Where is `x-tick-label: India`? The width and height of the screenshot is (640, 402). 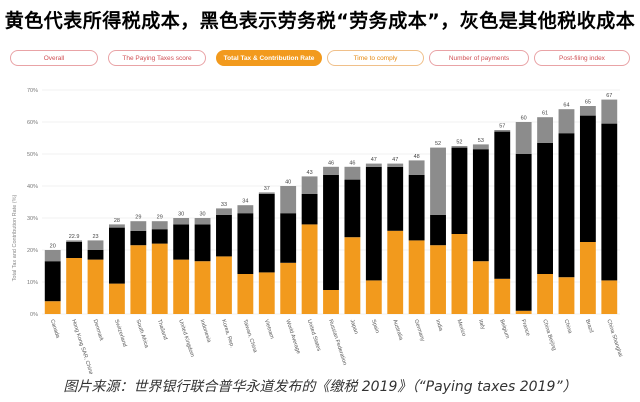
x-tick-label: India is located at coordinates (439, 326).